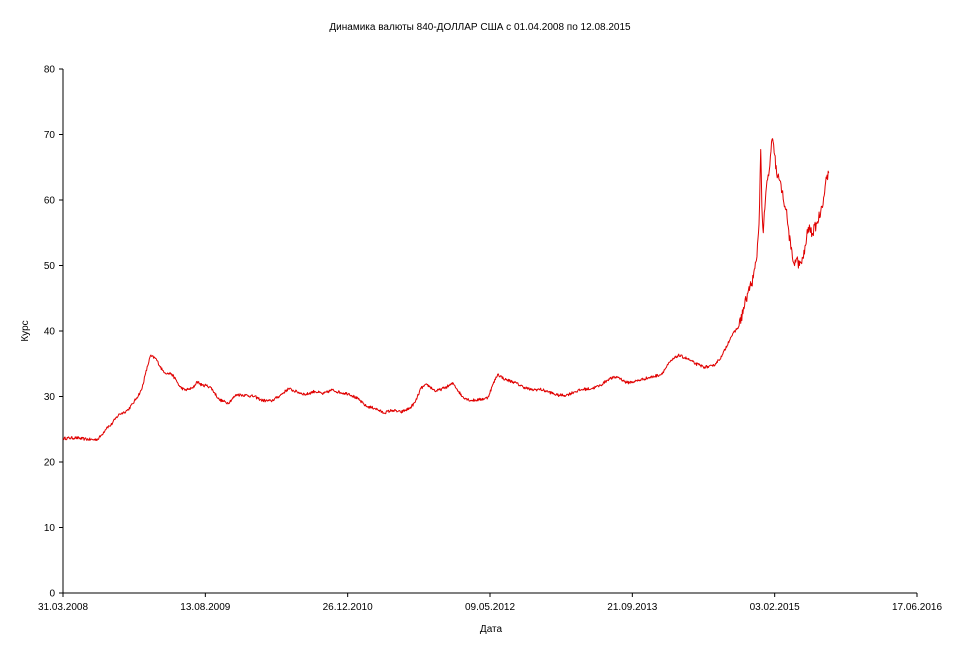 The height and width of the screenshot is (653, 960). I want to click on x-tick-label: 21.09.2013, so click(632, 607).